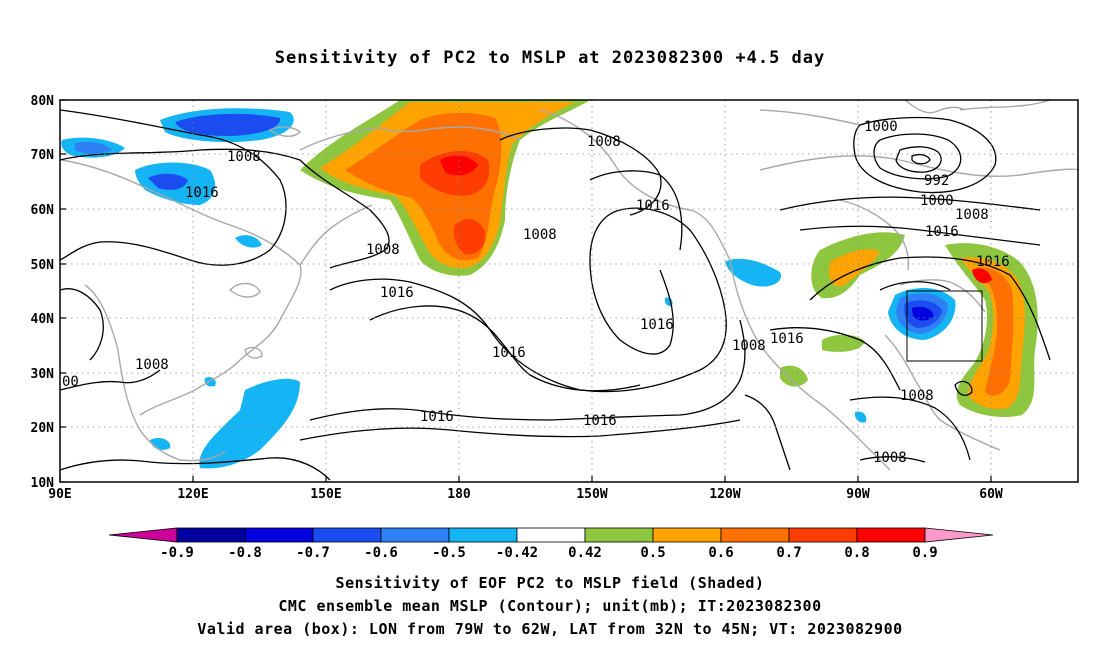 The width and height of the screenshot is (1100, 650). I want to click on shade-dark-blue, so click(923, 313).